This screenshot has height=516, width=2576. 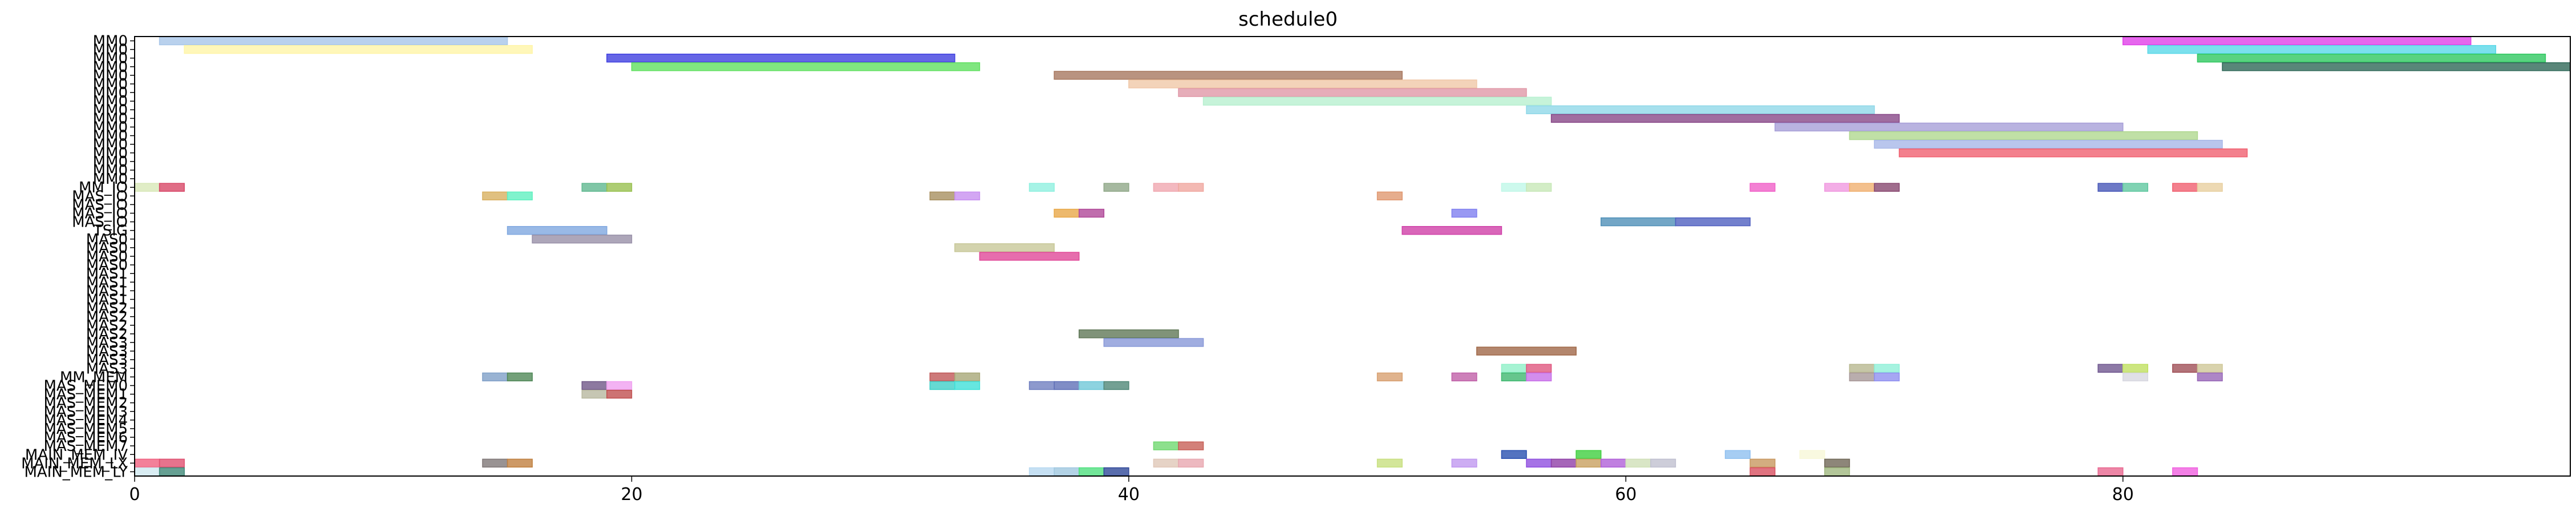 I want to click on x-tick-label: 0, so click(x=134, y=495).